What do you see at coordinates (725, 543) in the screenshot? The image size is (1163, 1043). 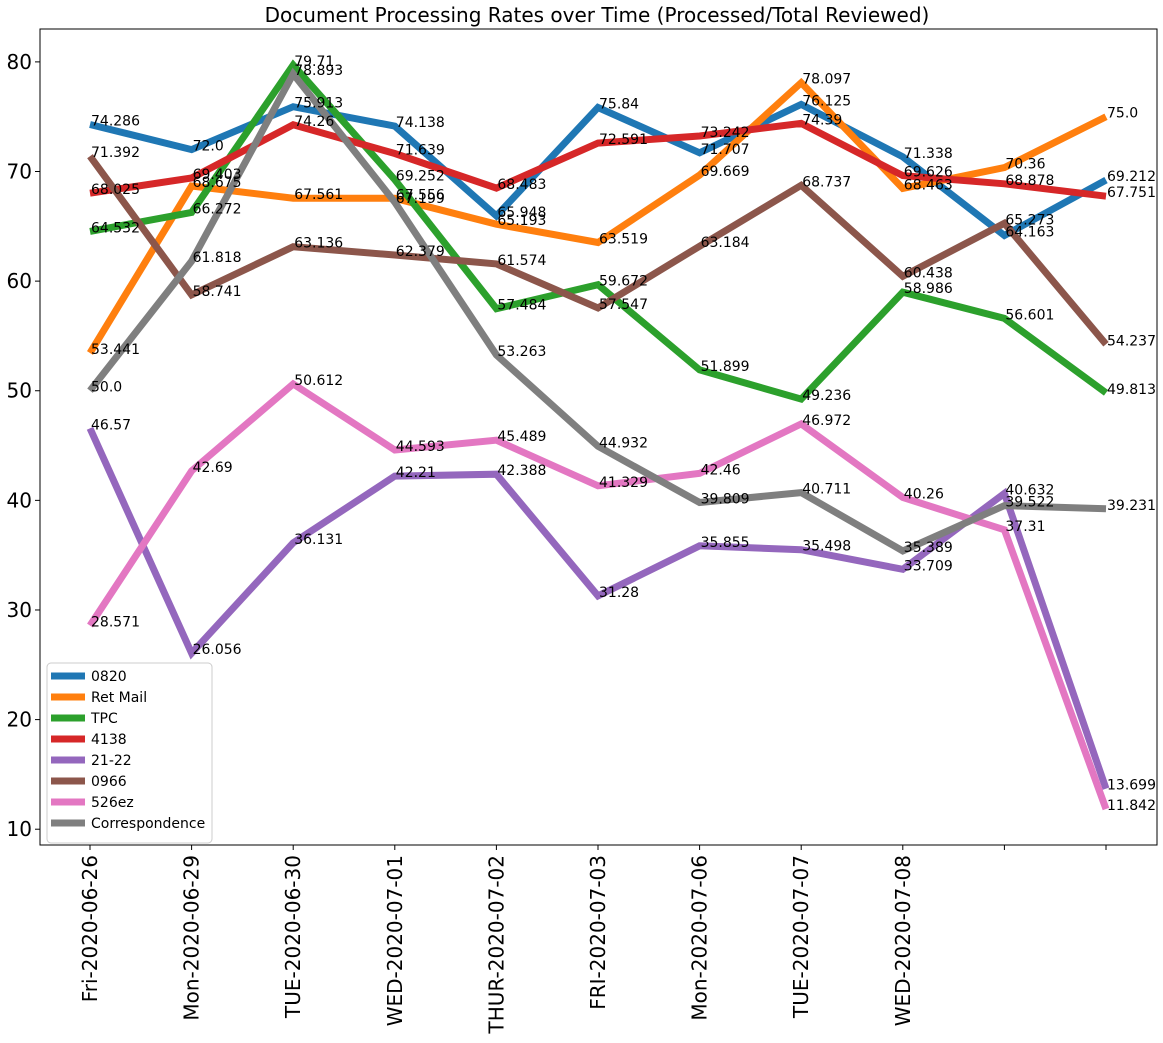 I see `data-label: 35.855` at bounding box center [725, 543].